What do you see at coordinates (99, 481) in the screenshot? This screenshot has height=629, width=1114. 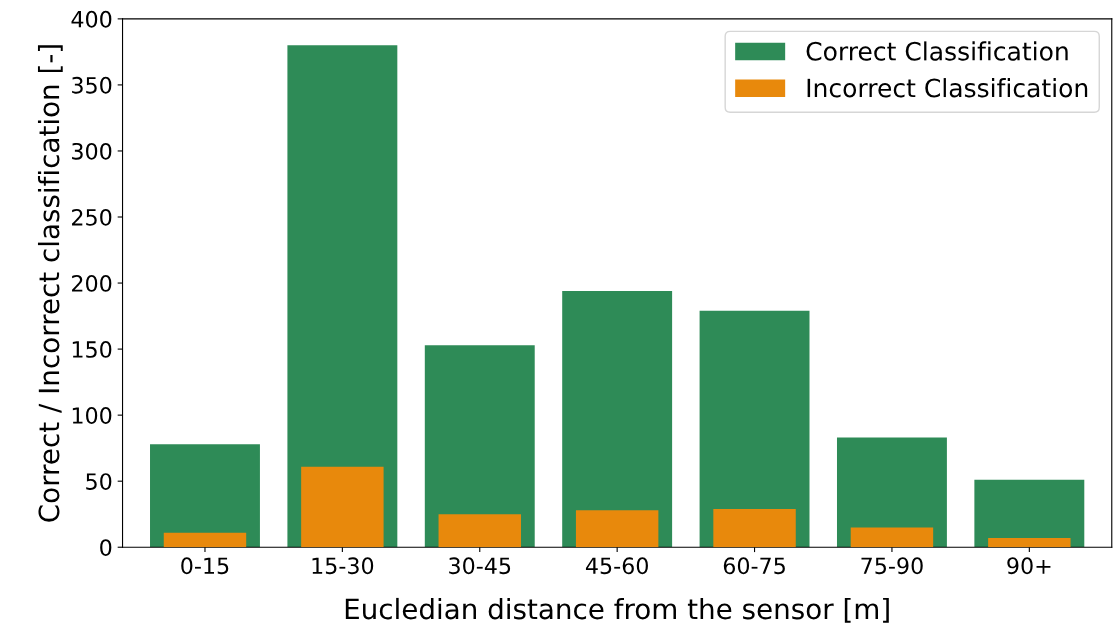 I see `y-tick-label: 50` at bounding box center [99, 481].